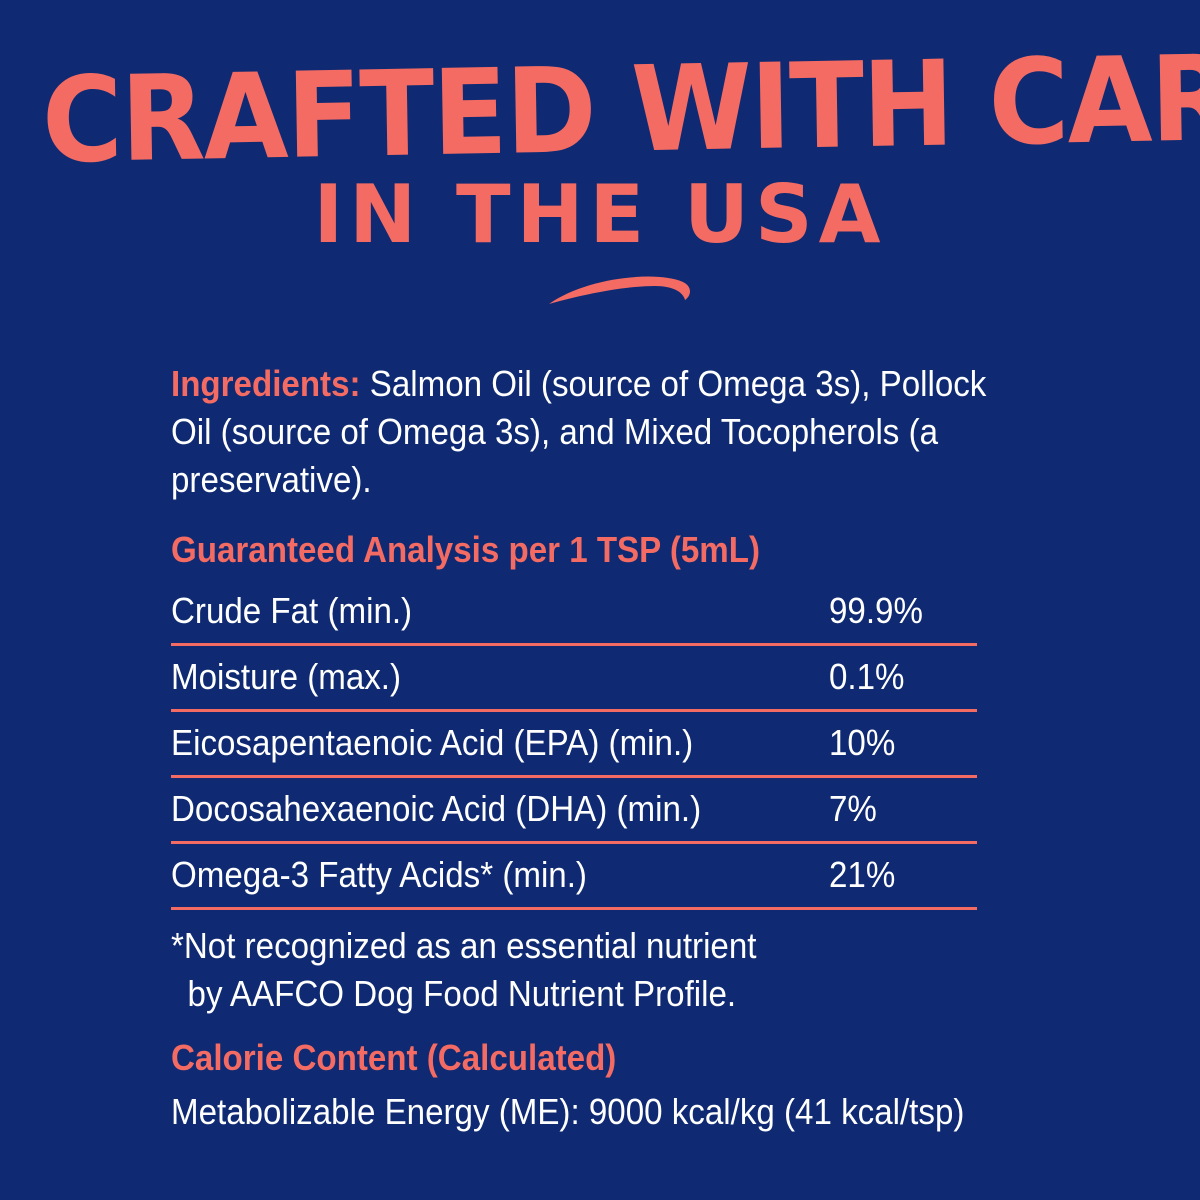 The height and width of the screenshot is (1200, 1200). What do you see at coordinates (876, 610) in the screenshot?
I see `nutrient-amount: 99.9%` at bounding box center [876, 610].